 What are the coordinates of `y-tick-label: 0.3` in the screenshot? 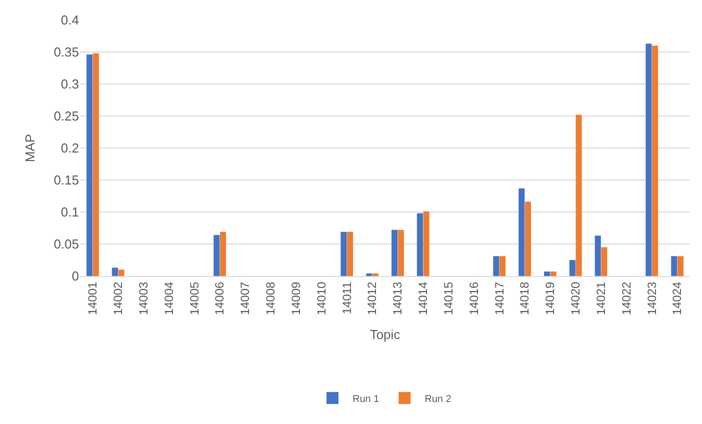 It's located at (69, 84).